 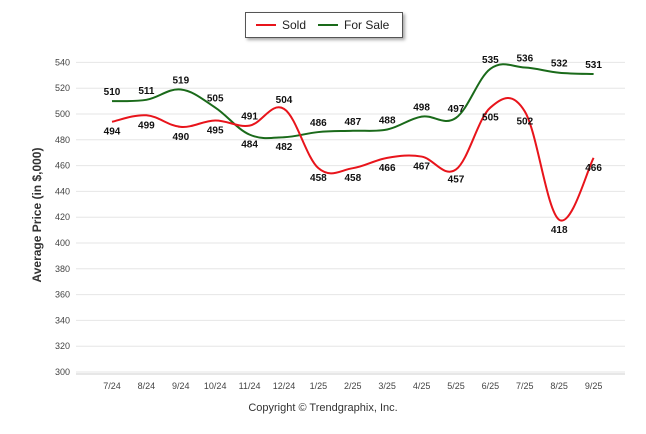 What do you see at coordinates (112, 132) in the screenshot?
I see `data-label-sold: 494` at bounding box center [112, 132].